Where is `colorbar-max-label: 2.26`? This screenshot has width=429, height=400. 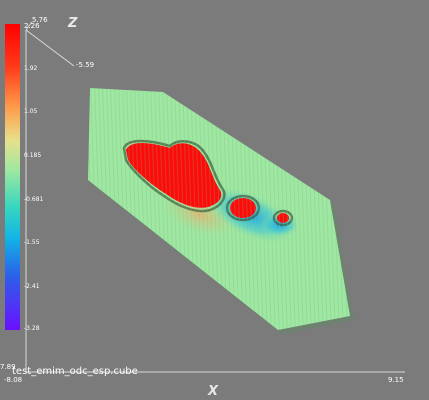 colorbar-max-label: 2.26 is located at coordinates (32, 26).